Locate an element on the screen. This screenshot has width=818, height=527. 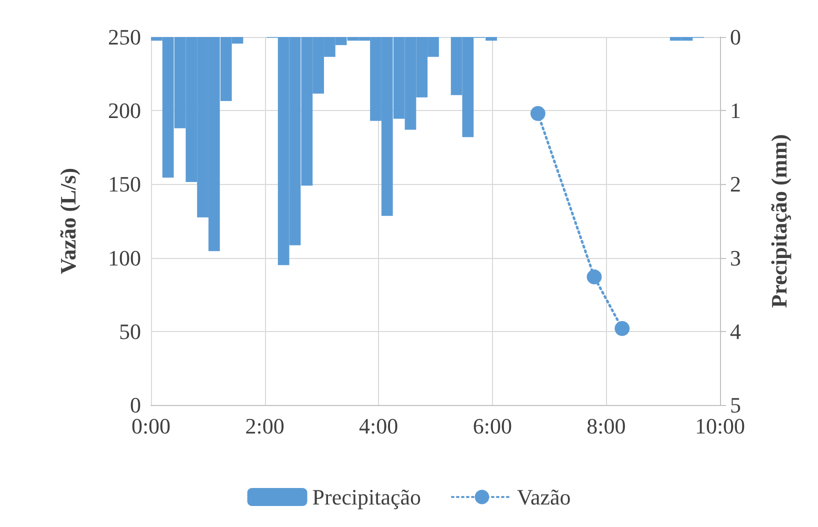
y2-tick-label: 4 is located at coordinates (735, 331).